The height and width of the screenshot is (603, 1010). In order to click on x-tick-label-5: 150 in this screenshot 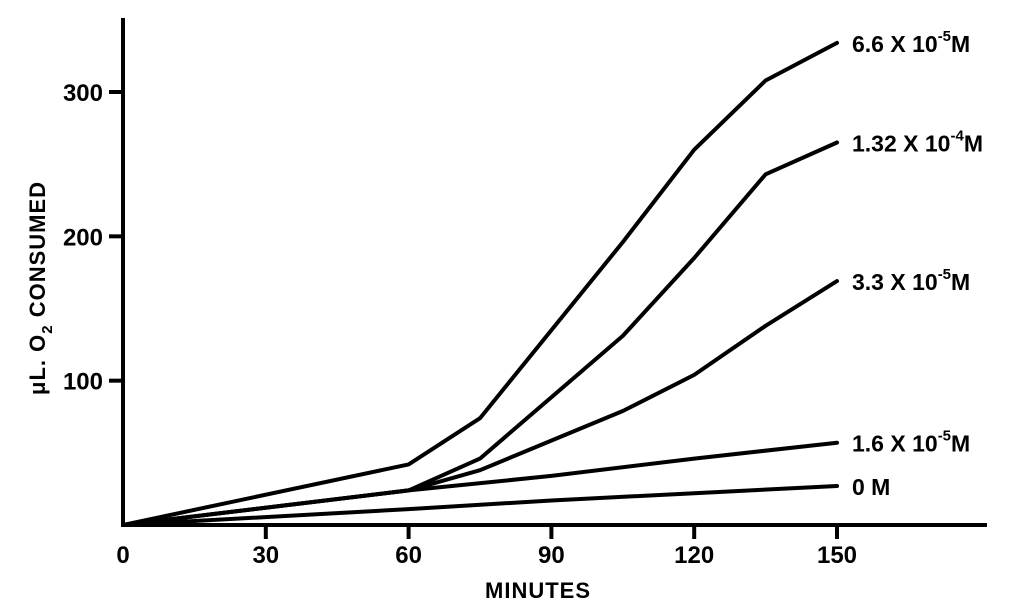, I will do `click(837, 555)`.